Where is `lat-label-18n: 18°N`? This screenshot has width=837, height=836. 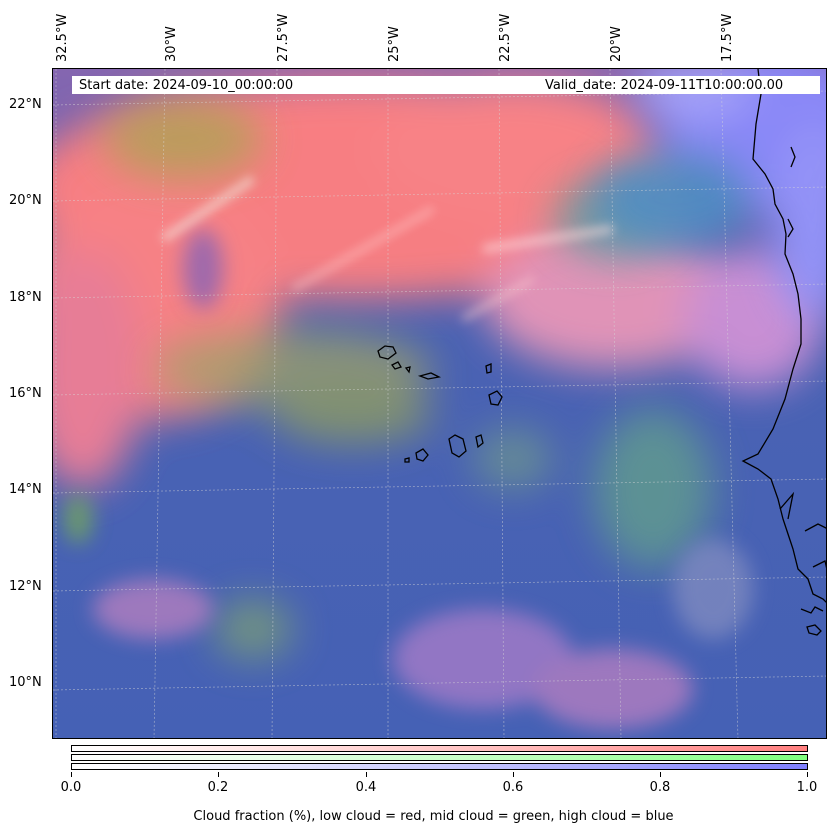 lat-label-18n: 18°N is located at coordinates (25, 297).